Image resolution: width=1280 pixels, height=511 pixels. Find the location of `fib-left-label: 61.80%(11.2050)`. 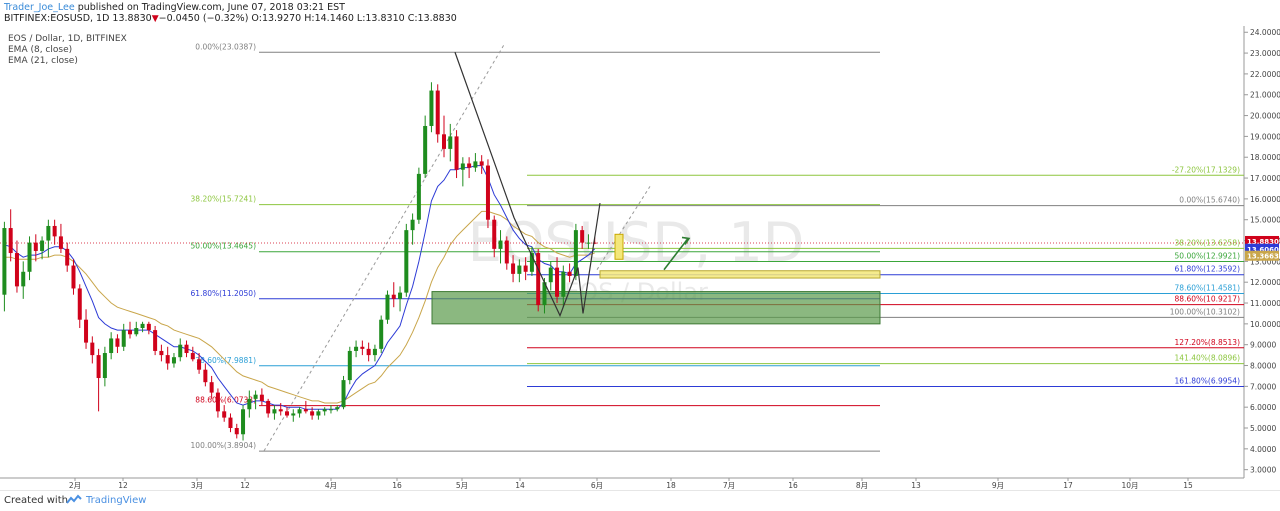

fib-left-label: 61.80%(11.2050) is located at coordinates (224, 293).